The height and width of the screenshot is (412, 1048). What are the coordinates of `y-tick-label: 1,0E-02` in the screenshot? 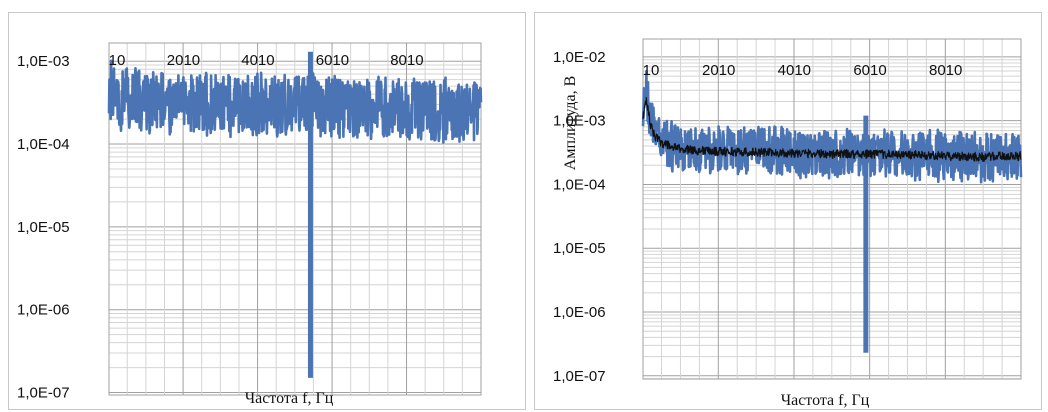 It's located at (579, 57).